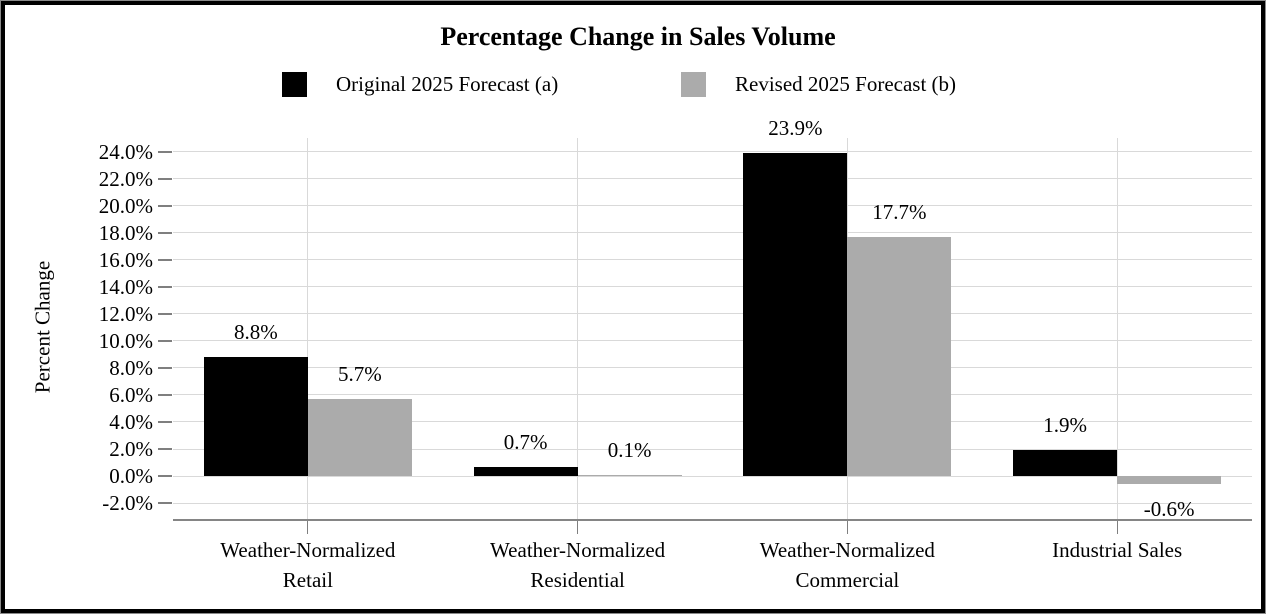 Image resolution: width=1266 pixels, height=614 pixels. I want to click on bar-original-cat3, so click(1065, 463).